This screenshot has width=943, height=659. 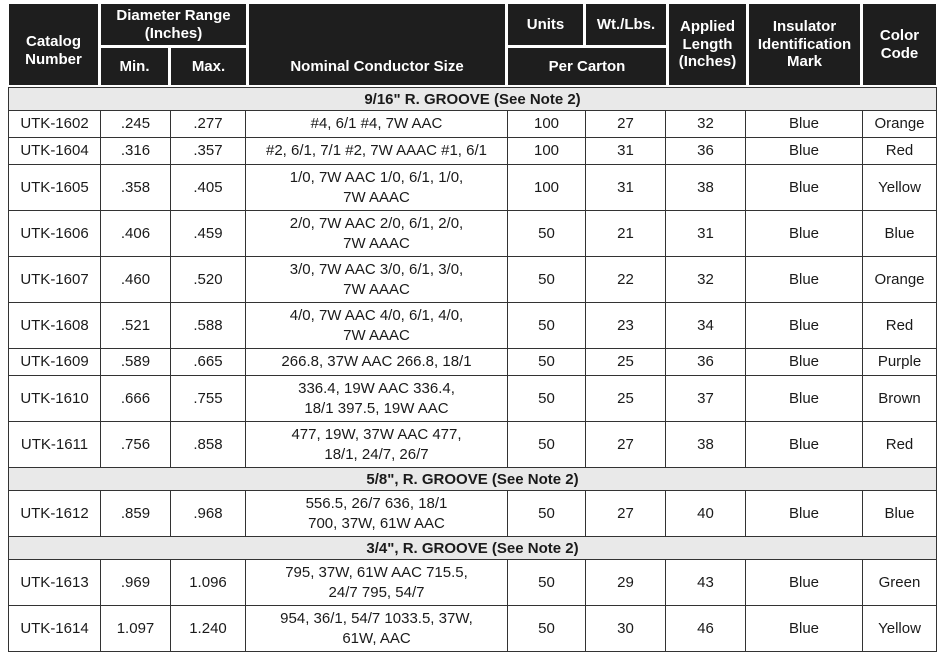 What do you see at coordinates (706, 582) in the screenshot?
I see `cell-applied-length: 43` at bounding box center [706, 582].